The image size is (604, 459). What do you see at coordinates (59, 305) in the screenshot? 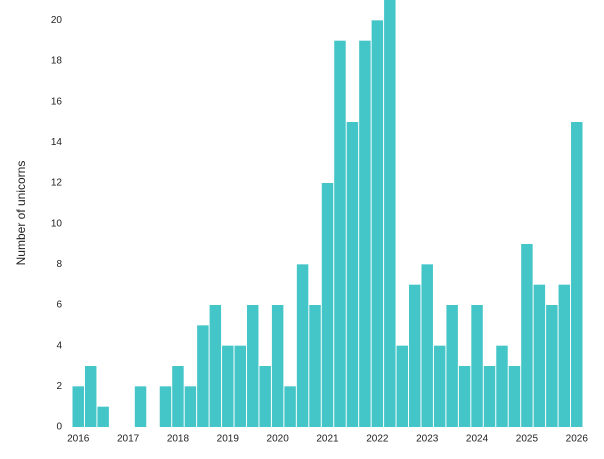
I see `y-tick-label: 6` at bounding box center [59, 305].